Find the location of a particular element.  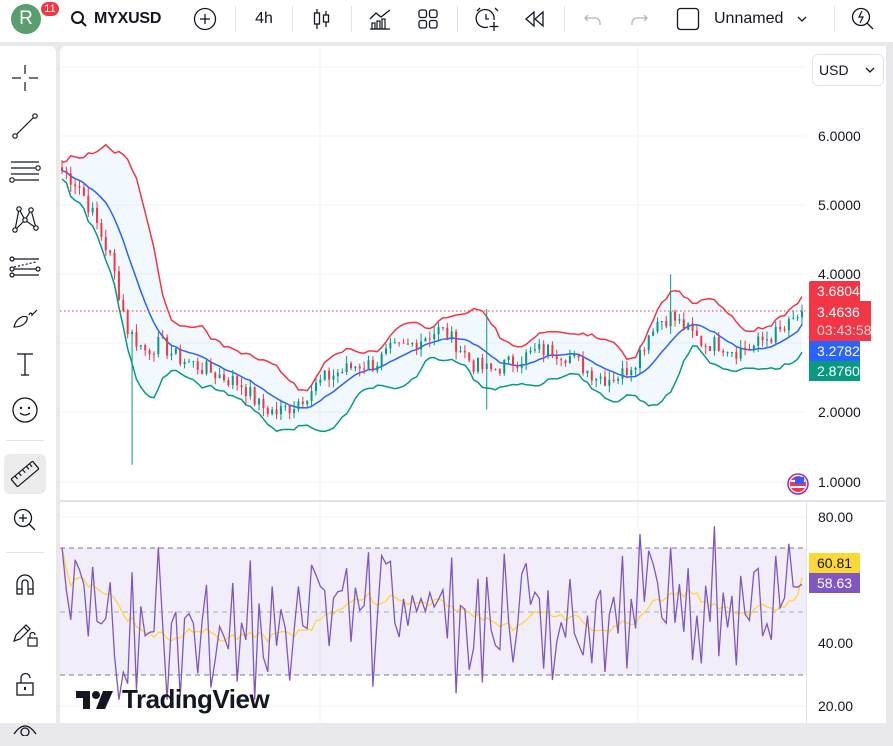

user-avatar: R 11 is located at coordinates (34, 19).